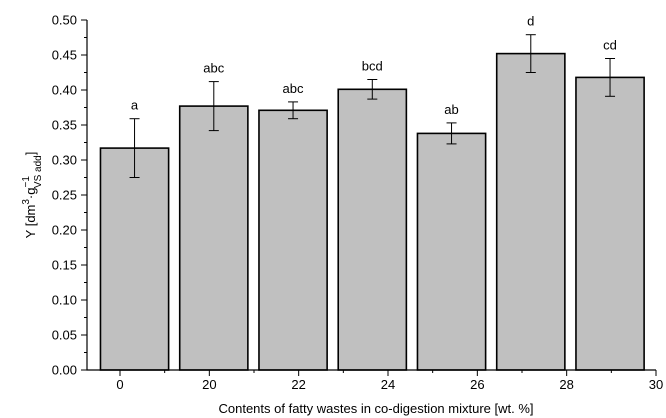 Image resolution: width=666 pixels, height=418 pixels. Describe the element at coordinates (372, 66) in the screenshot. I see `significance-label: bcd` at that location.